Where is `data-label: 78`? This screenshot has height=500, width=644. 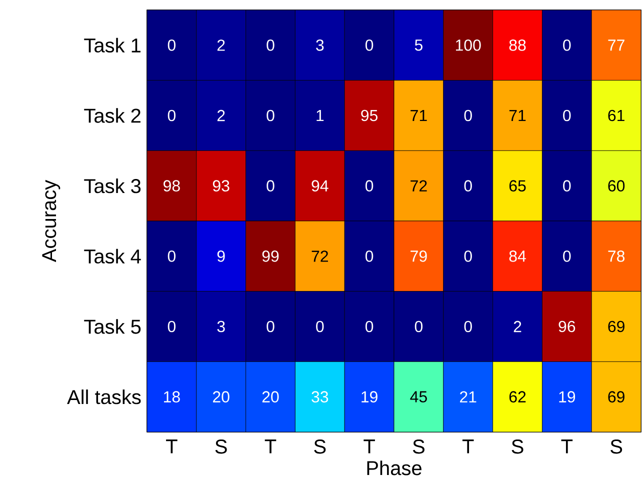 data-label: 78 is located at coordinates (616, 256).